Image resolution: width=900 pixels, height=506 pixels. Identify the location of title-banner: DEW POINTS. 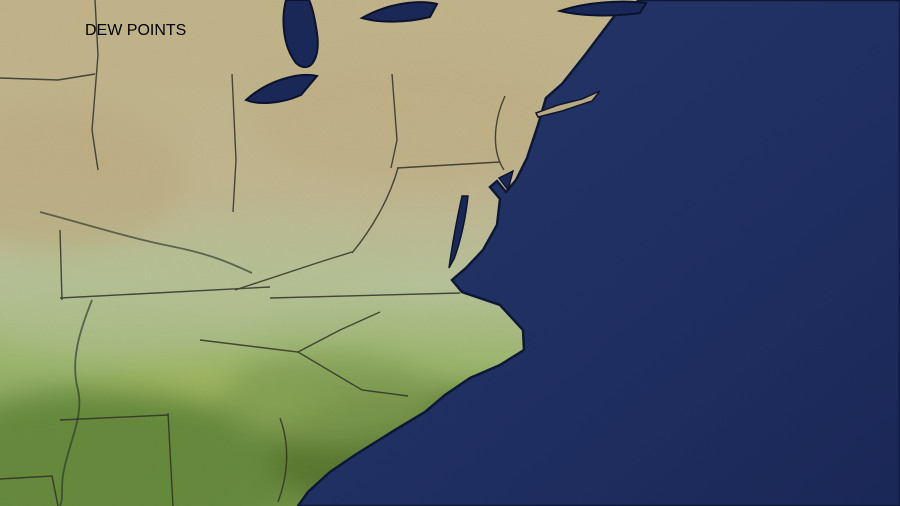
(492, 47).